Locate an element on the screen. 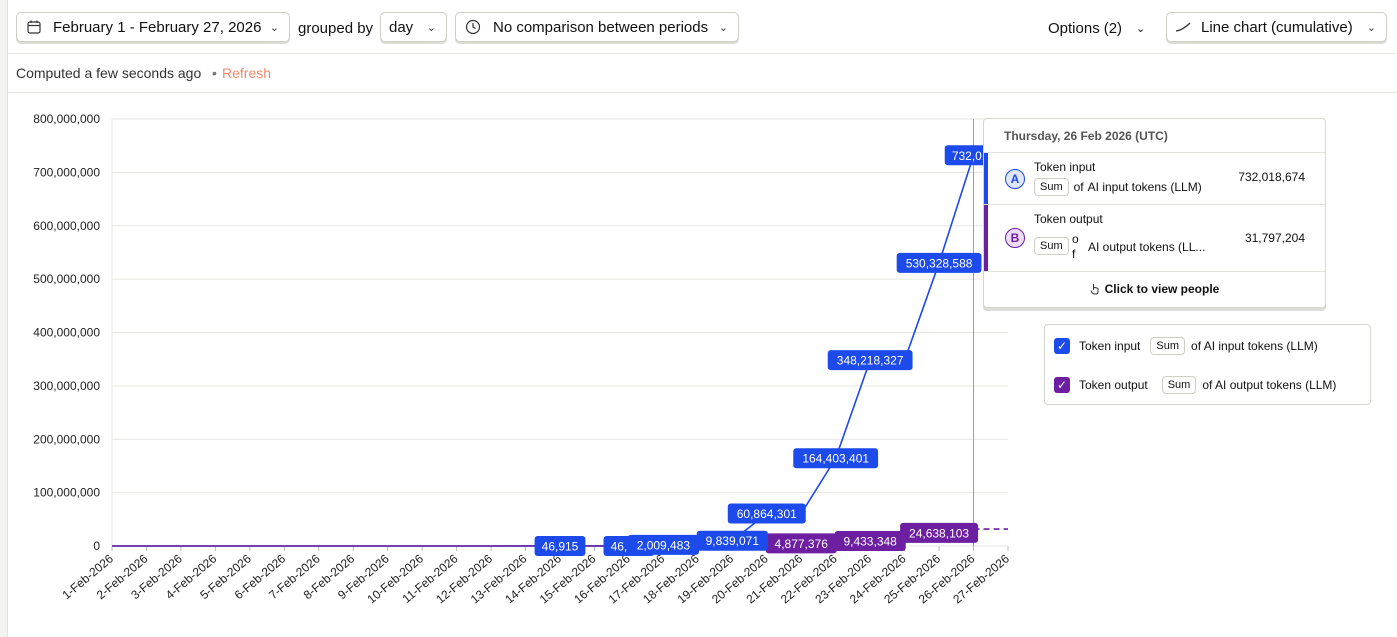 Image resolution: width=1397 pixels, height=637 pixels. data-label: 530,328,588 is located at coordinates (939, 262).